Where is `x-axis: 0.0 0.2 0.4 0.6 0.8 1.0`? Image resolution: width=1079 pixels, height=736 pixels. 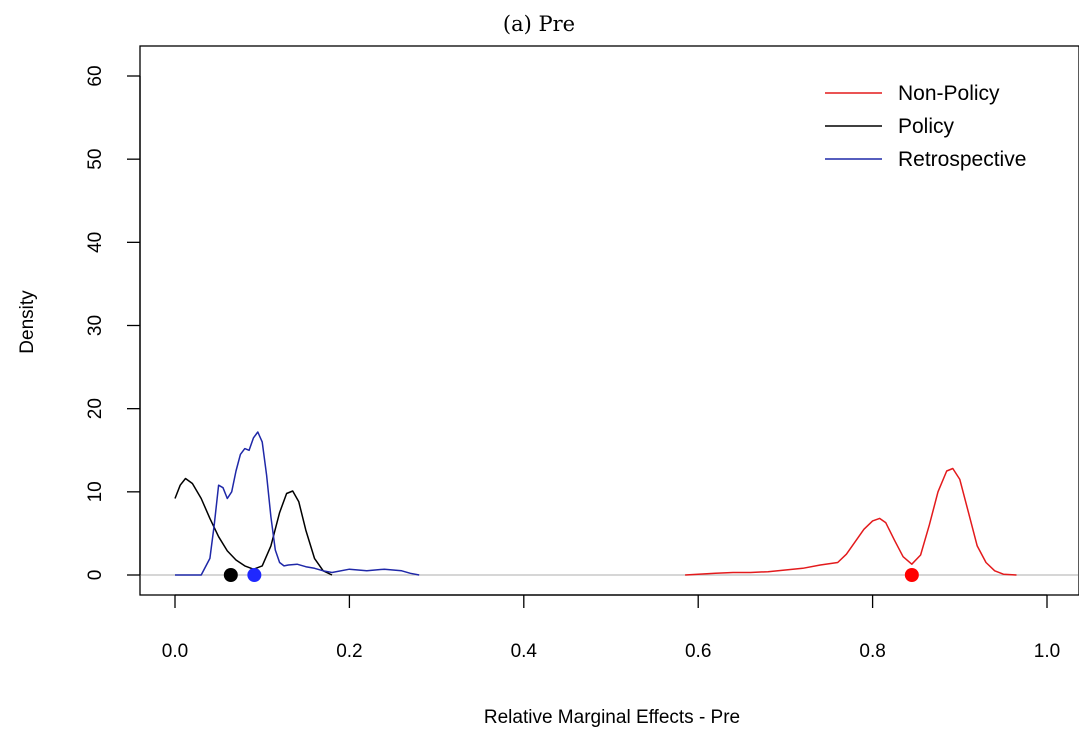 x-axis: 0.0 0.2 0.4 0.6 0.8 1.0 is located at coordinates (611, 628).